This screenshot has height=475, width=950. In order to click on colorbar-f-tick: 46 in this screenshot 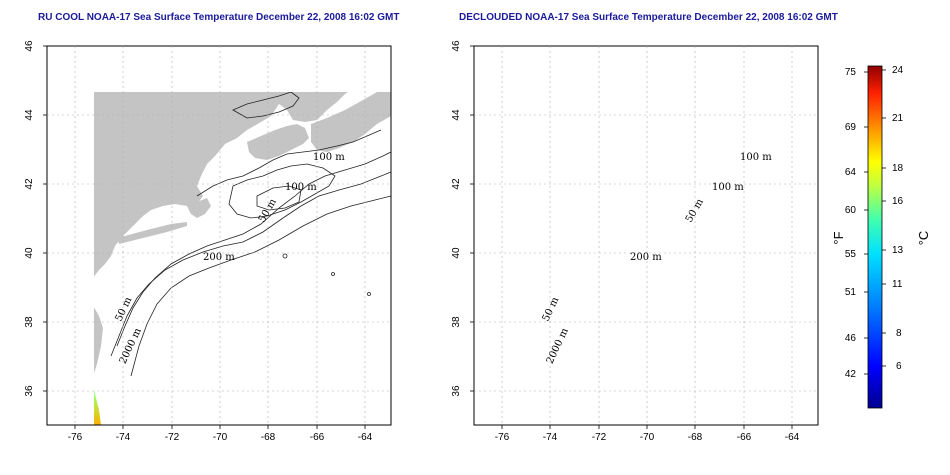, I will do `click(851, 338)`.